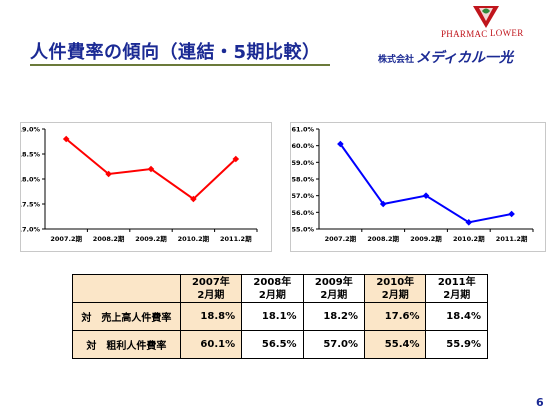  Describe the element at coordinates (175, 52) in the screenshot. I see `page-title: 人件費率の傾向（連結・5期比較）` at that location.